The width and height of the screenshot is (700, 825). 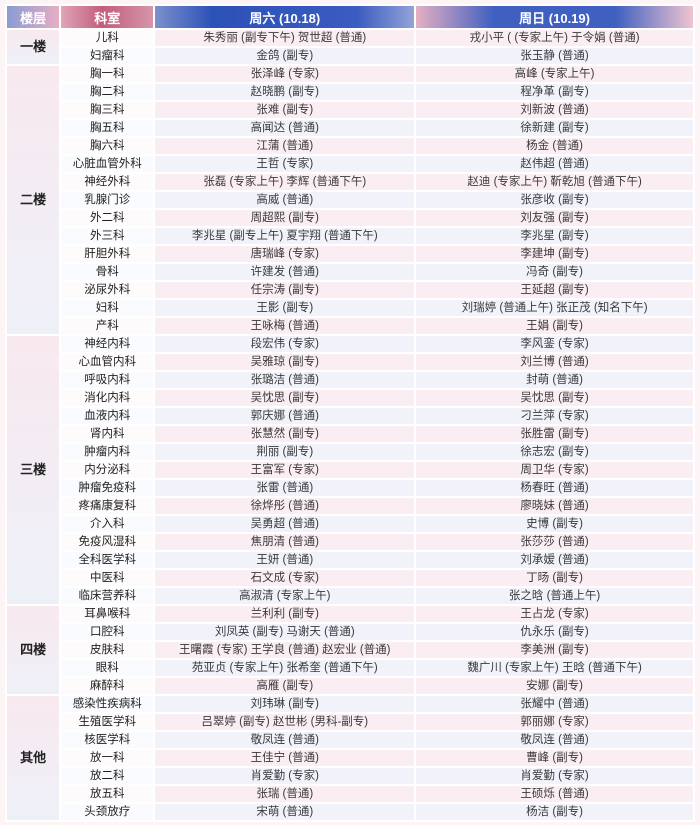 I want to click on department-cell: 儿科, so click(x=107, y=38).